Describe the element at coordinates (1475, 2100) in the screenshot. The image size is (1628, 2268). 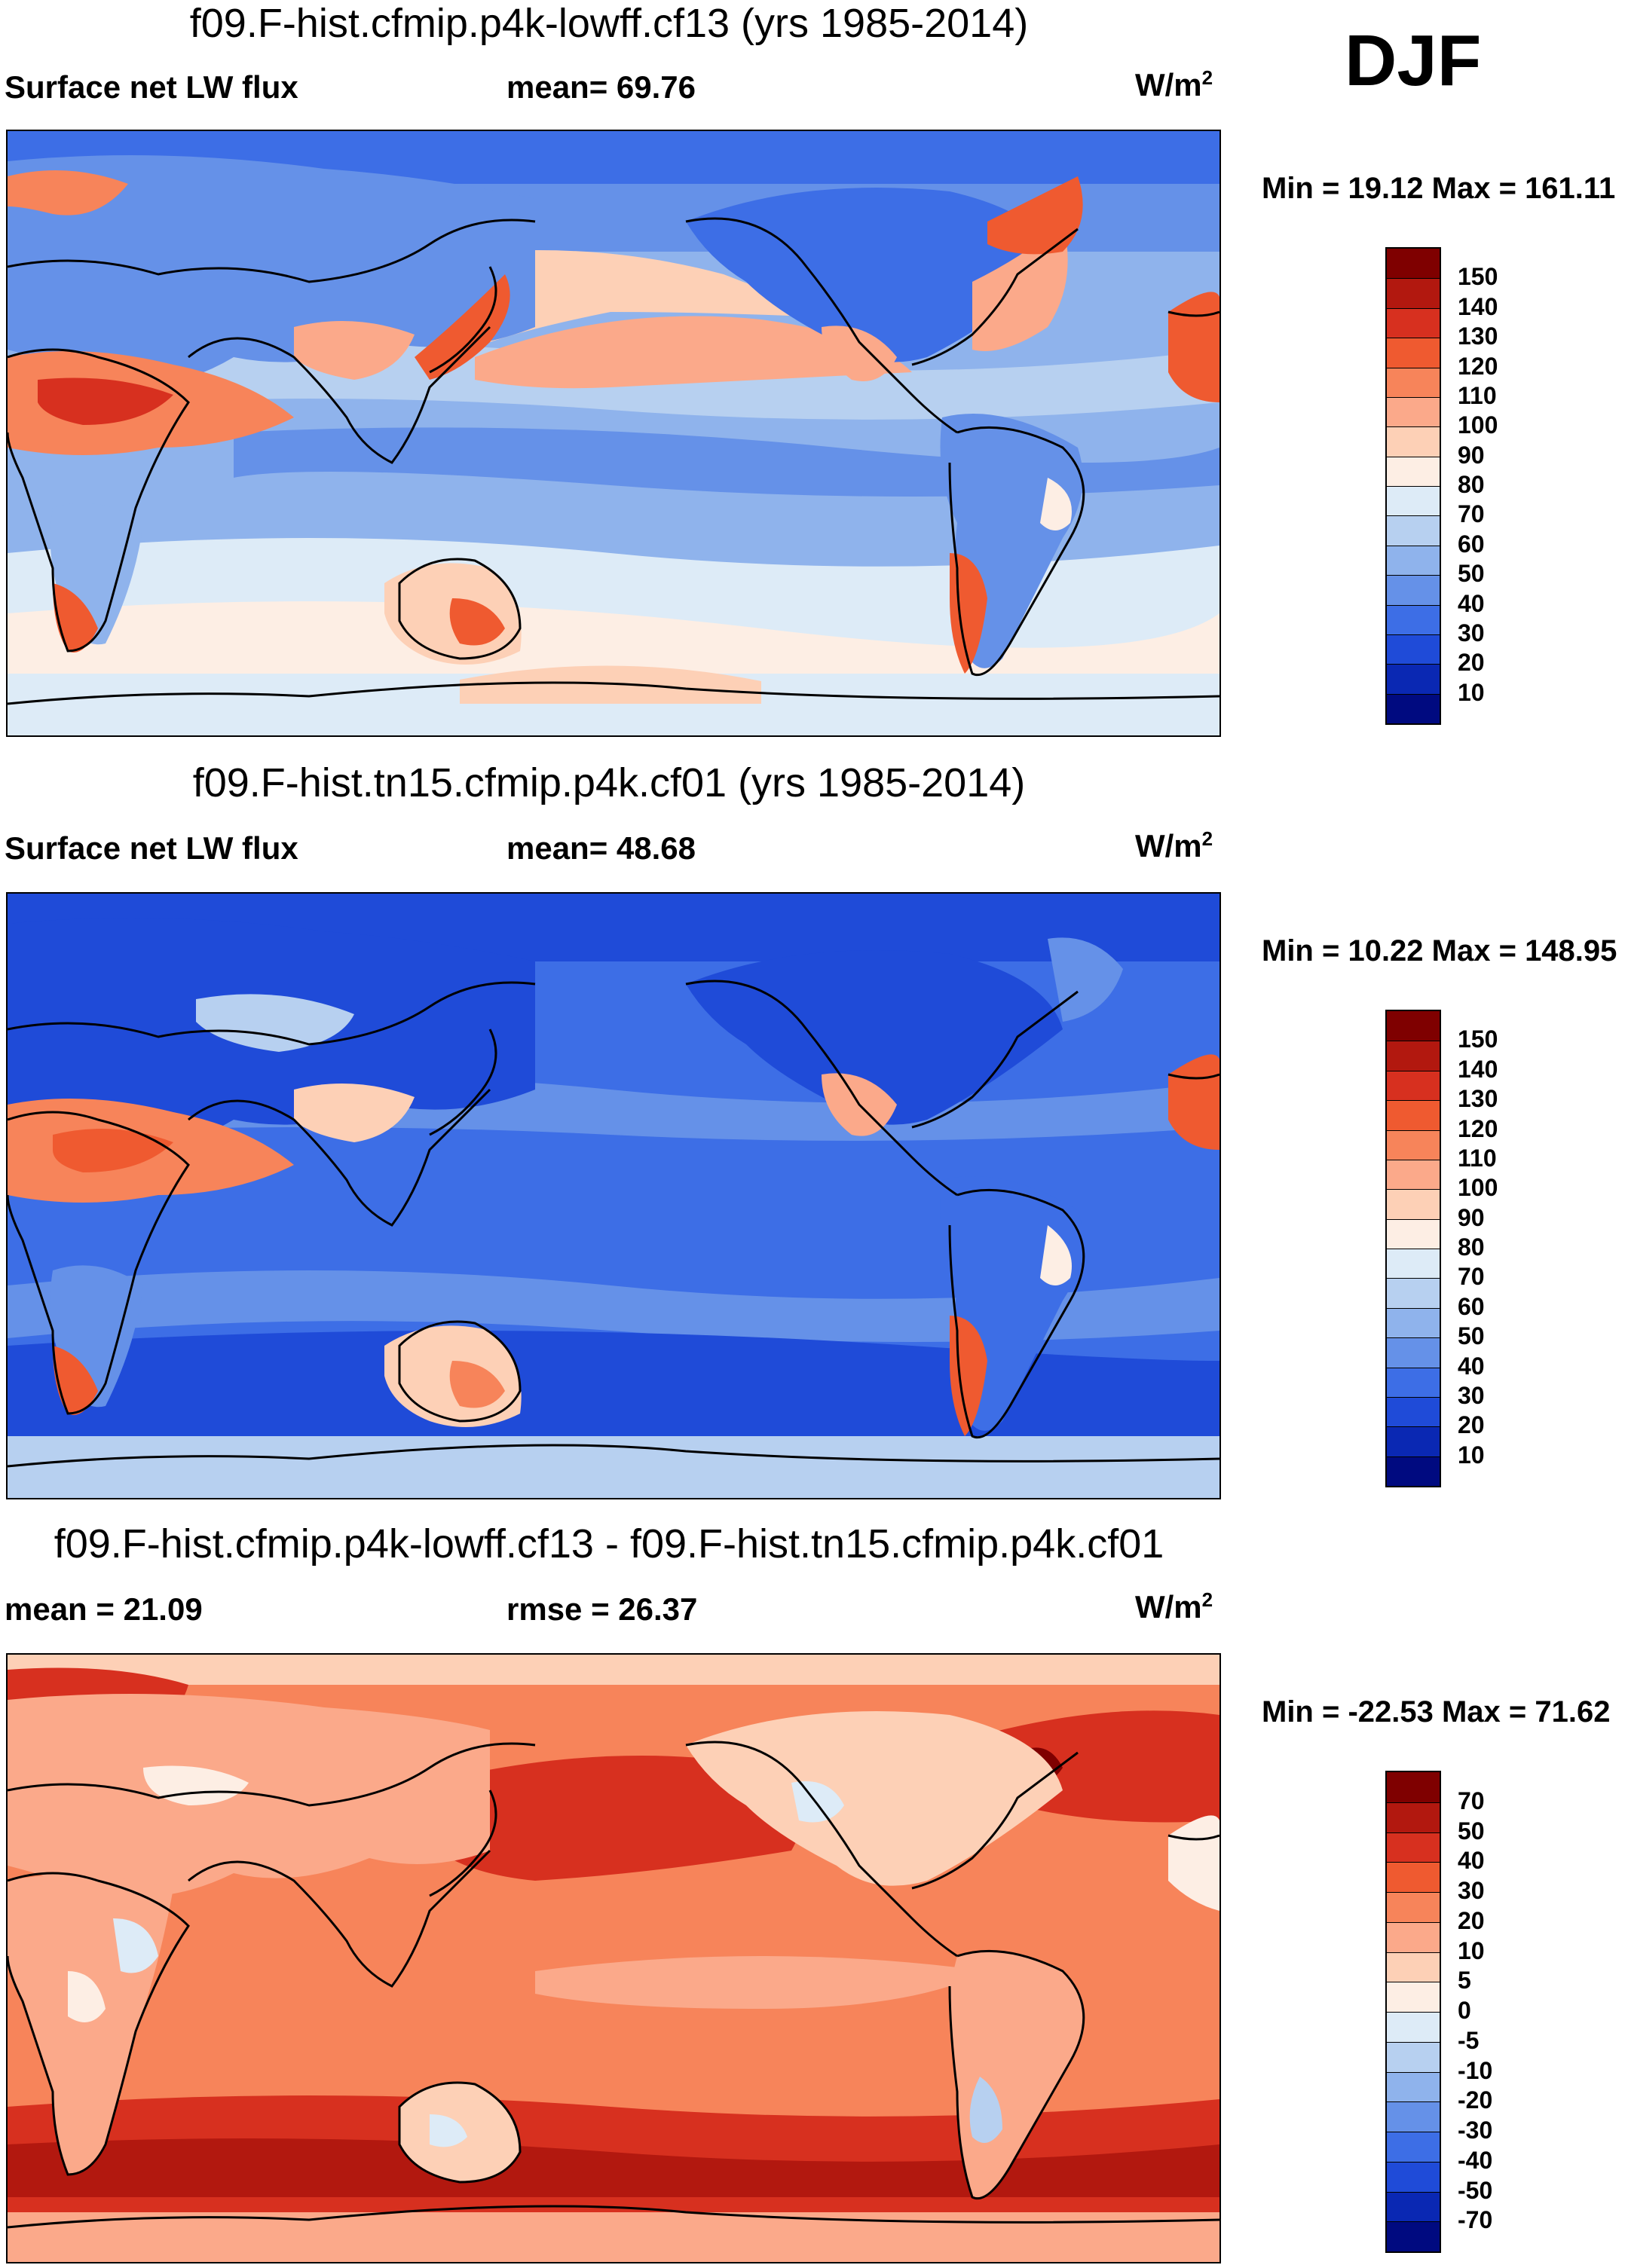
I see `colorbar-tick-label: -20` at that location.